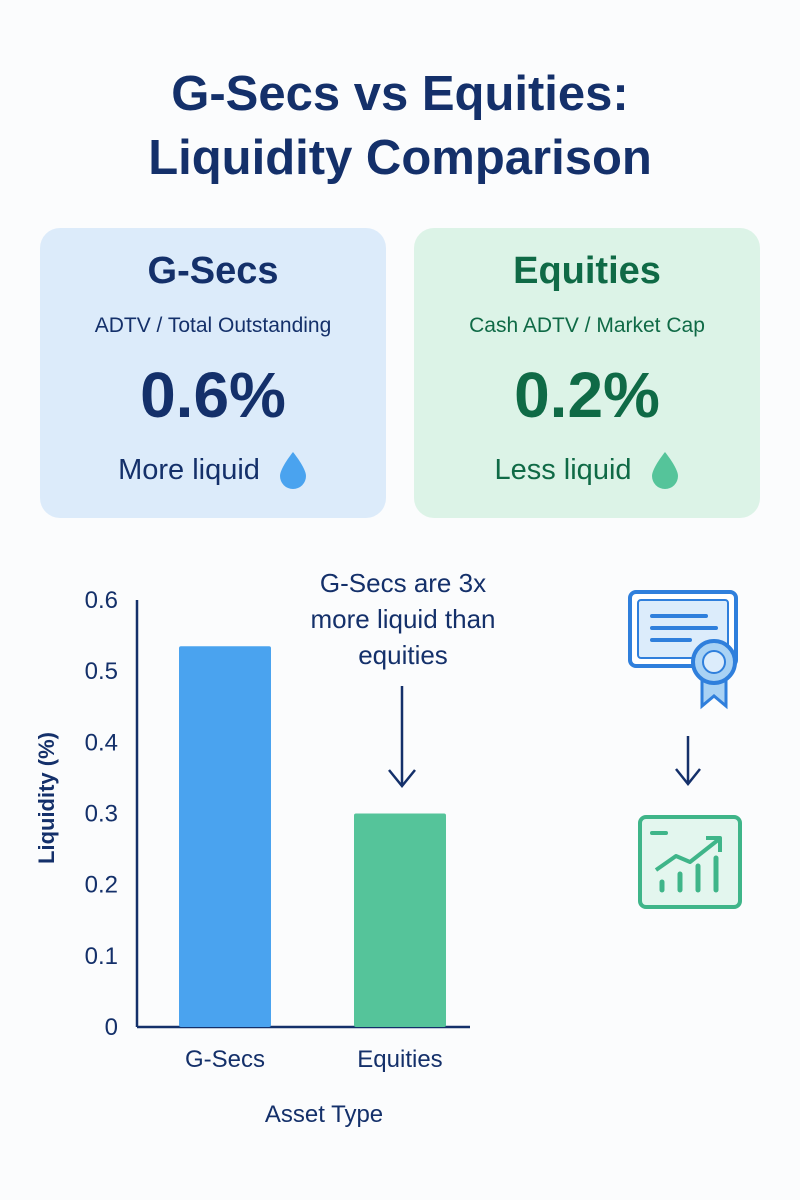  What do you see at coordinates (111, 1027) in the screenshot?
I see `y-tick-label: 0` at bounding box center [111, 1027].